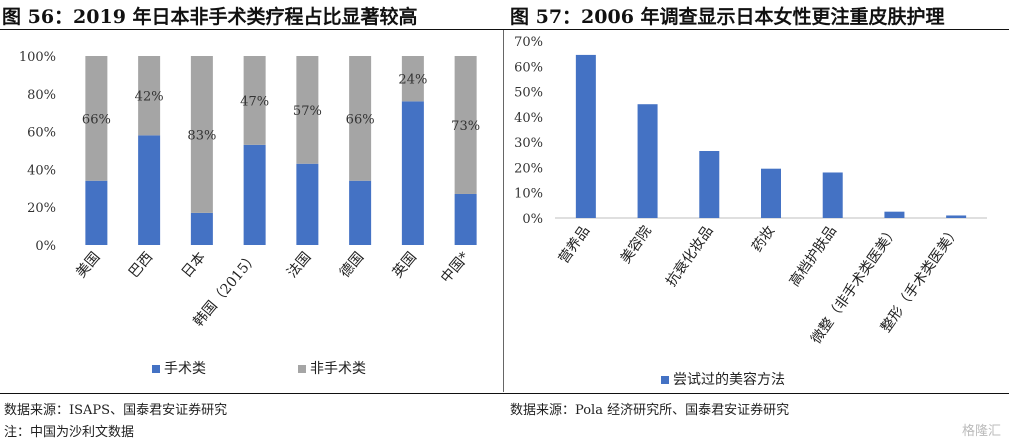  I want to click on legend-label: 尝试过的美容方法, so click(729, 379).